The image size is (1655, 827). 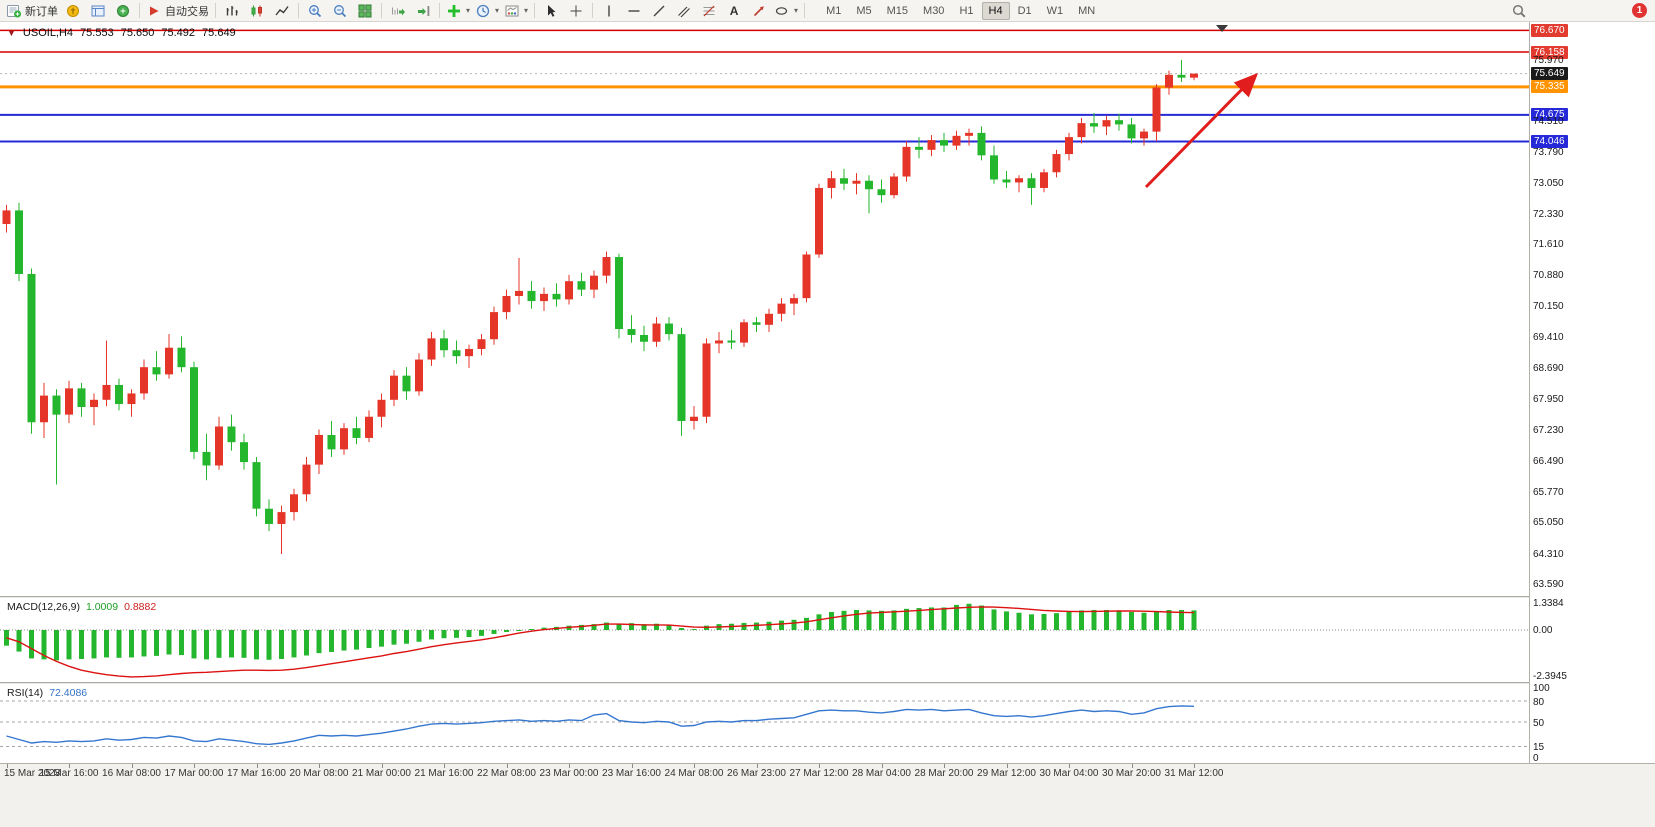 What do you see at coordinates (14, 10) in the screenshot?
I see `new-order-icon` at bounding box center [14, 10].